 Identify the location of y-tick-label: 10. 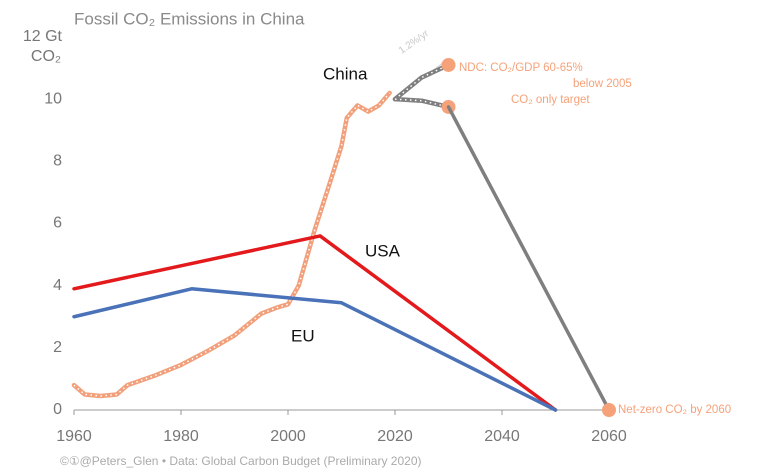
(53, 98).